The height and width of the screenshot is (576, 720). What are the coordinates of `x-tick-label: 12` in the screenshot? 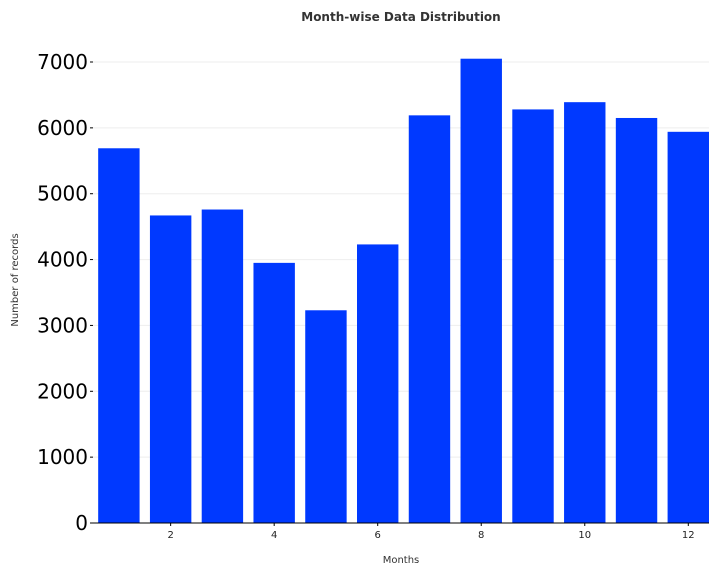 It's located at (688, 535).